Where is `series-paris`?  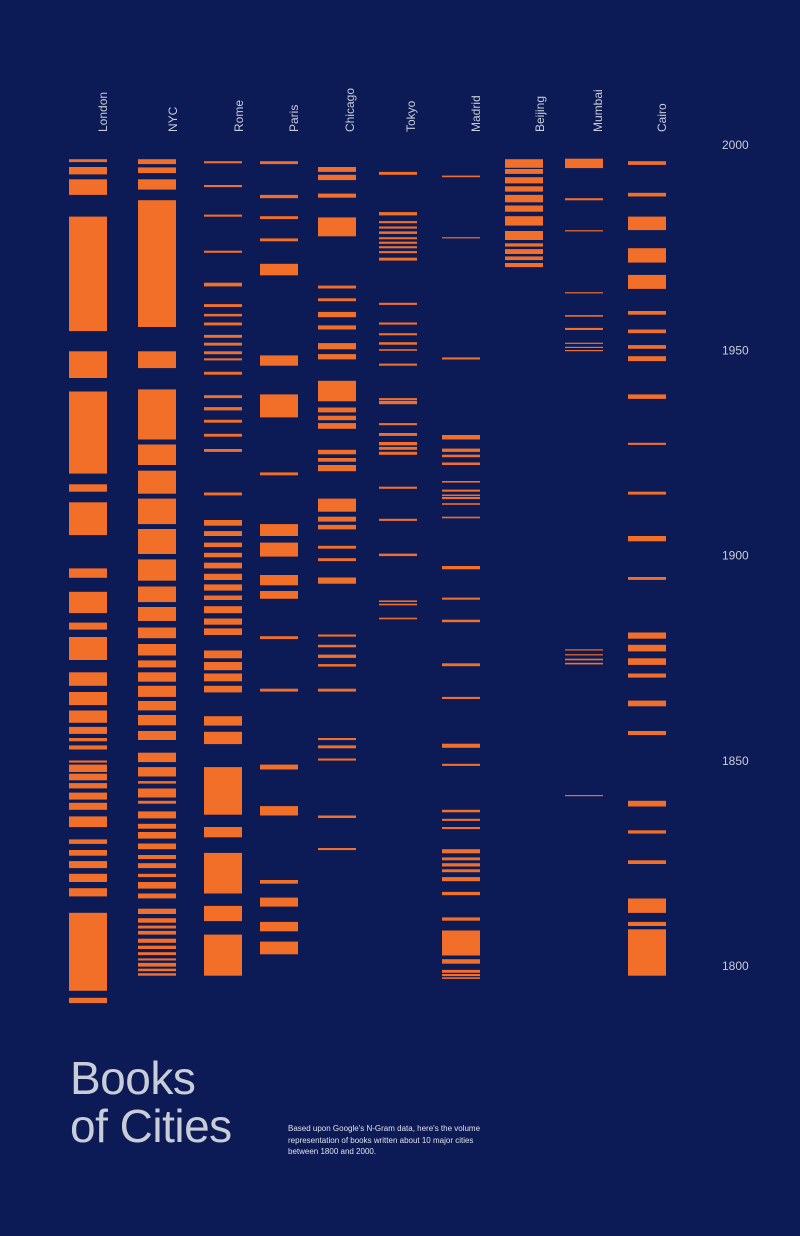 series-paris is located at coordinates (279, 558).